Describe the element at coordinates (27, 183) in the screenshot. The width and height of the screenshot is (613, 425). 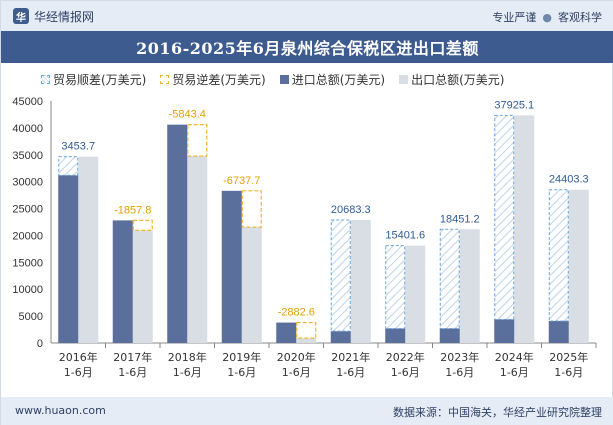
I see `y-tick-label: 30000` at that location.